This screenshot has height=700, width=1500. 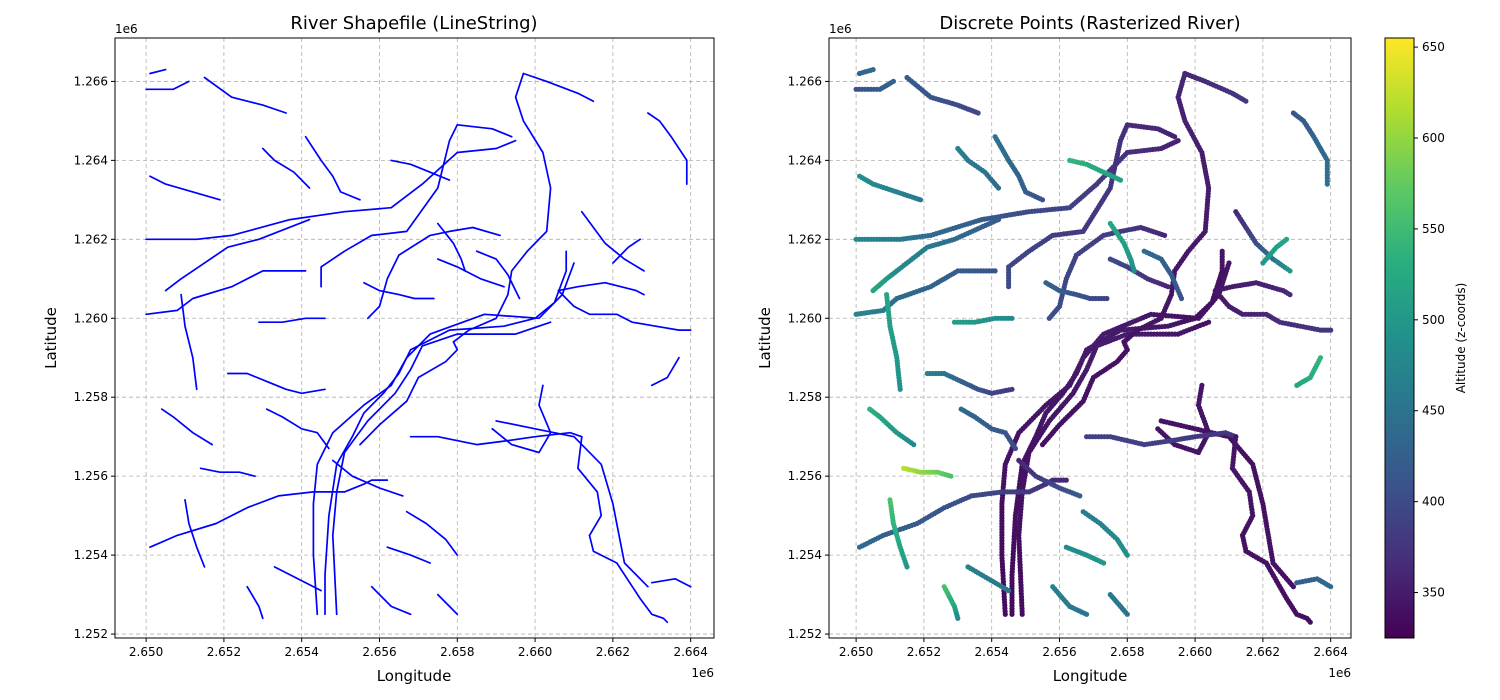 I want to click on x-tick-label: 2.652, so click(x=224, y=652).